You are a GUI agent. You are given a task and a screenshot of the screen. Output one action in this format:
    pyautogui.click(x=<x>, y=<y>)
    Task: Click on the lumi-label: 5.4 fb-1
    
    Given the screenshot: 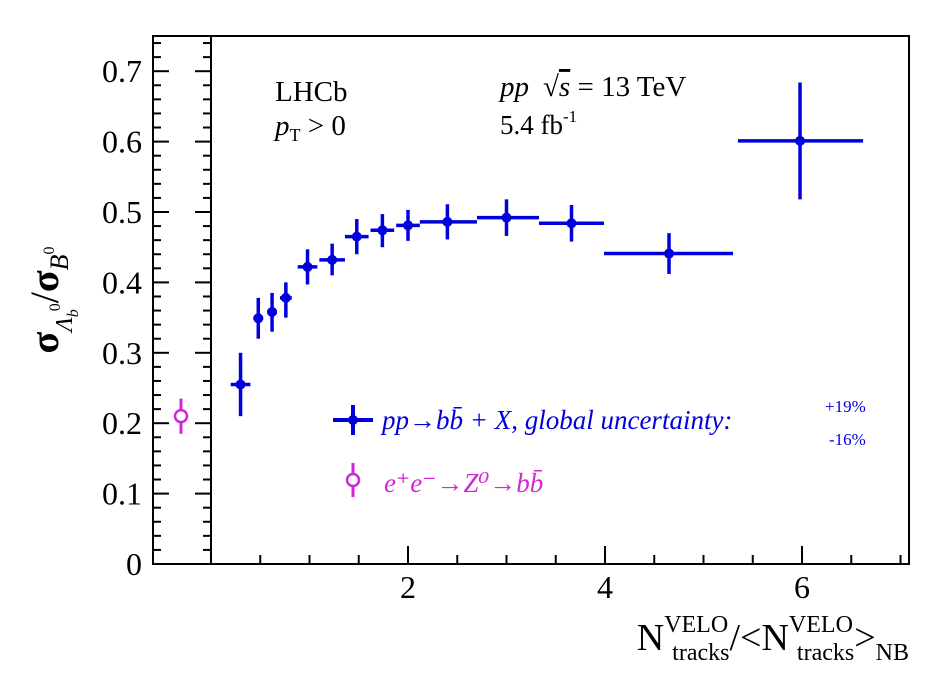 What is the action you would take?
    pyautogui.click(x=538, y=123)
    